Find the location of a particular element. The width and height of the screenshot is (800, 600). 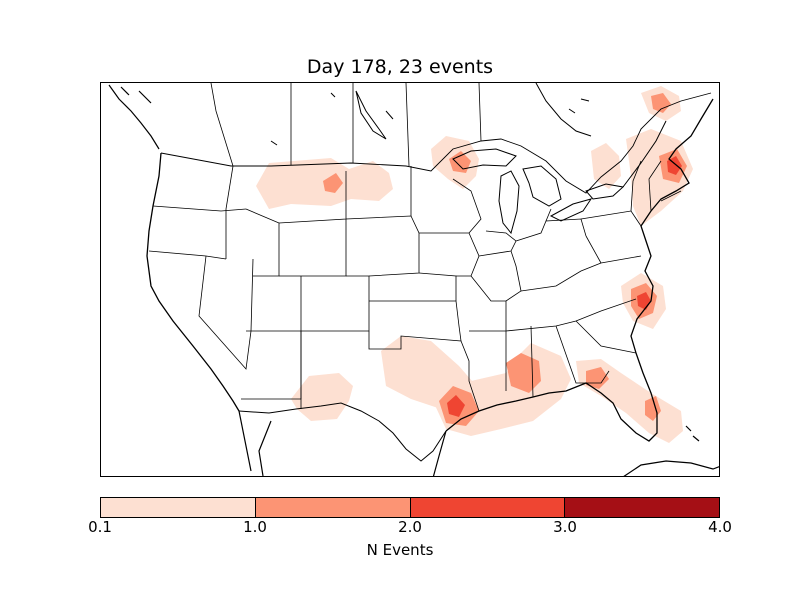

us-canada-border is located at coordinates (436, 143).